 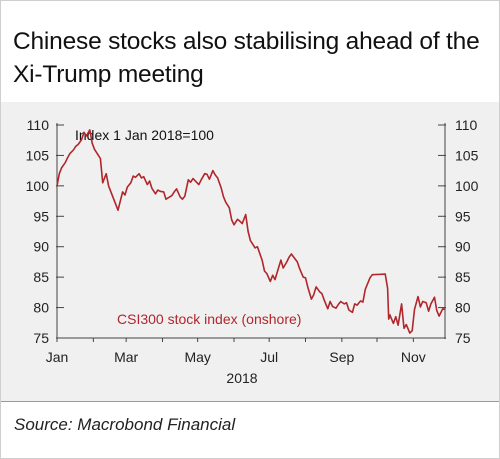 I want to click on x-tick-label: Nov, so click(x=413, y=357).